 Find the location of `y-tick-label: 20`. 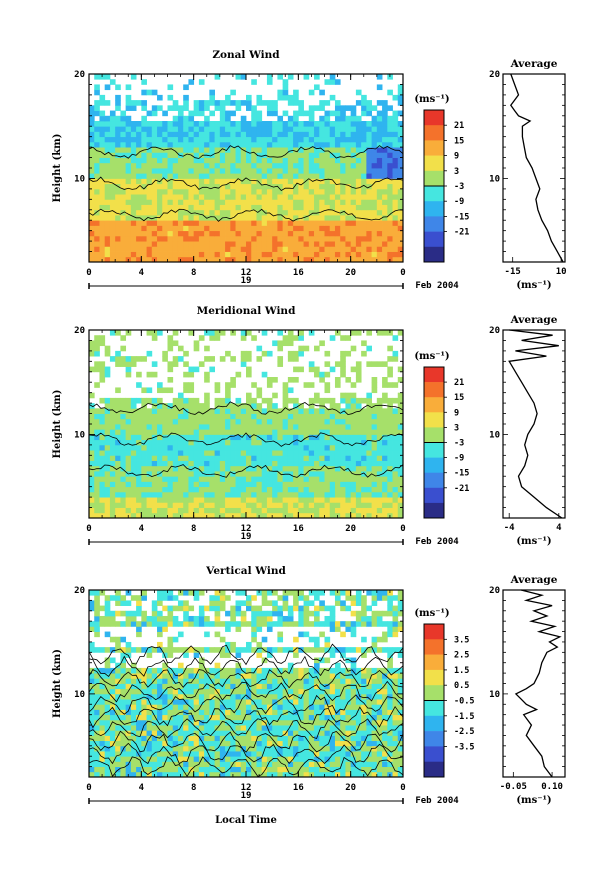

y-tick-label: 20 is located at coordinates (79, 75).